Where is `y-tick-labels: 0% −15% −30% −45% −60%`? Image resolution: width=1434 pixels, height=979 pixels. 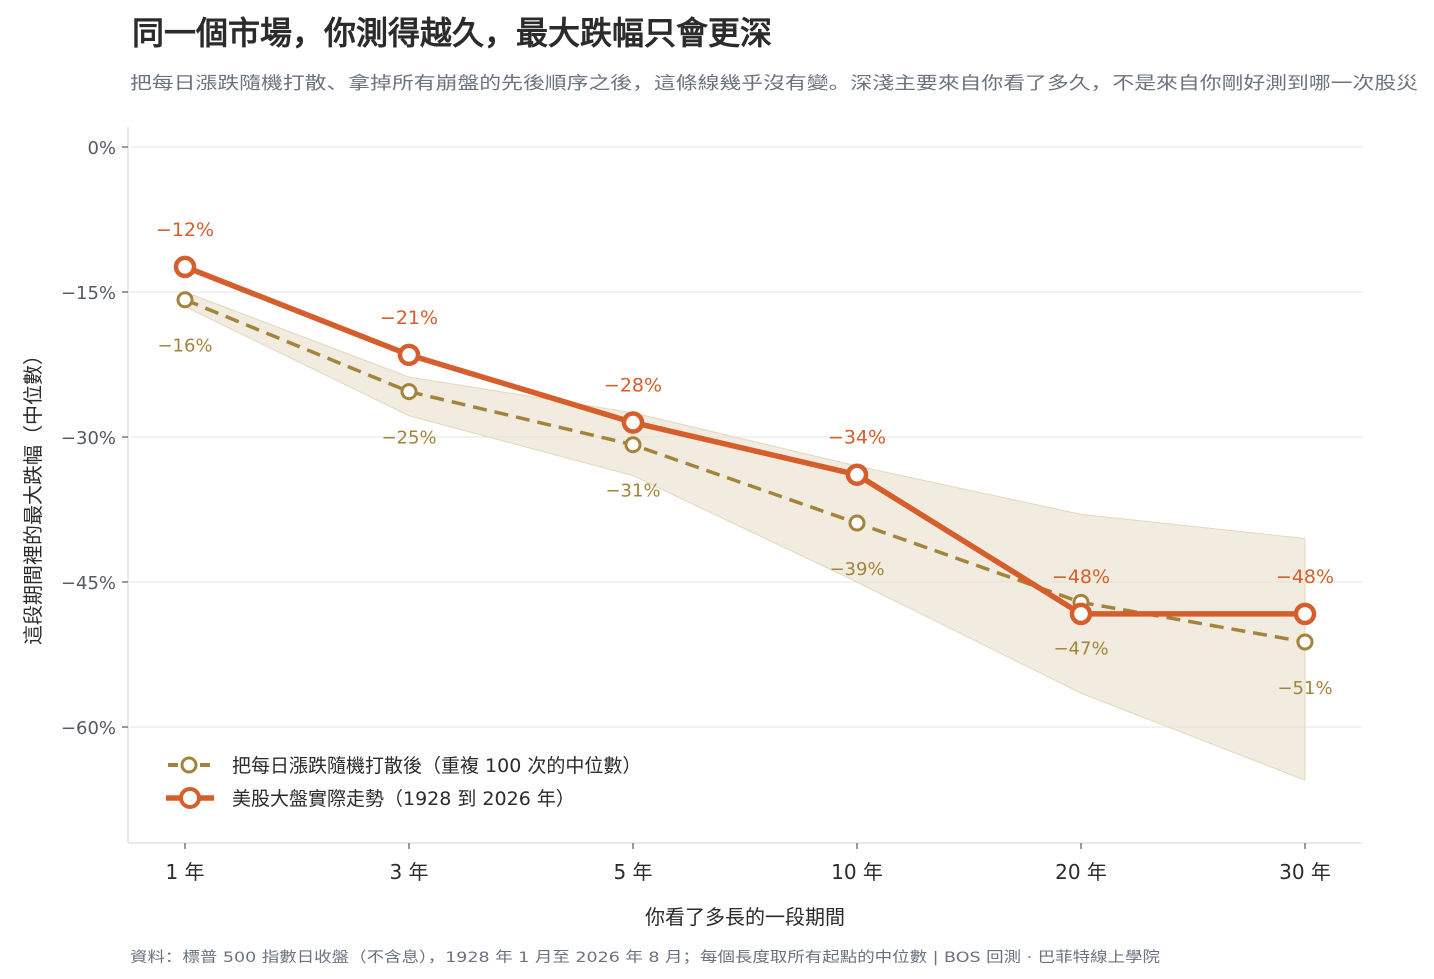
y-tick-labels: 0% −15% −30% −45% −60% is located at coordinates (94, 438).